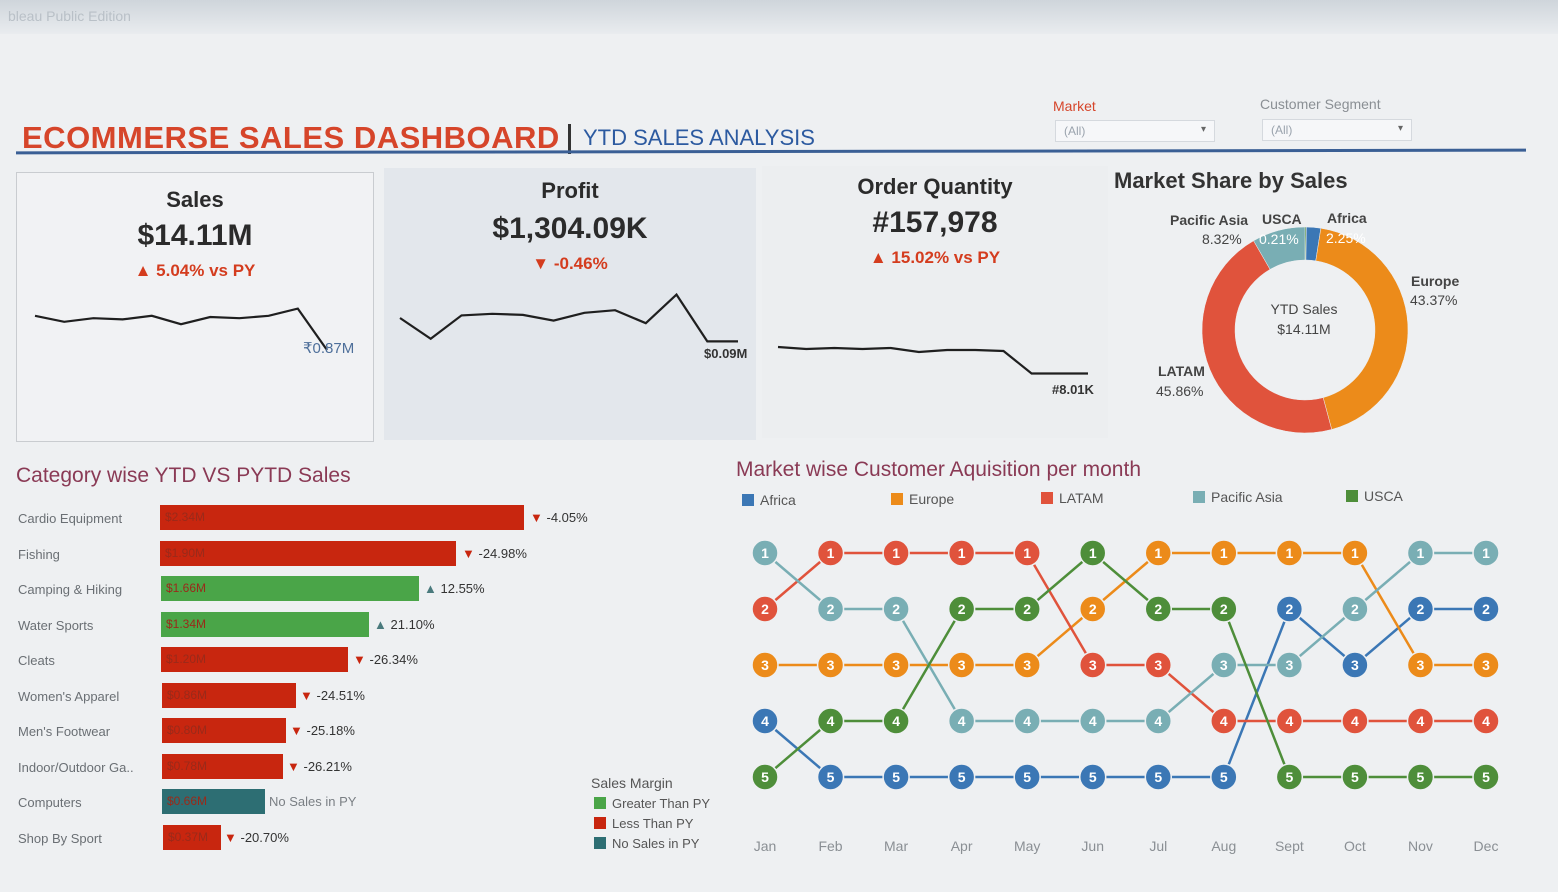  I want to click on rank-label: 4, so click(1421, 721).